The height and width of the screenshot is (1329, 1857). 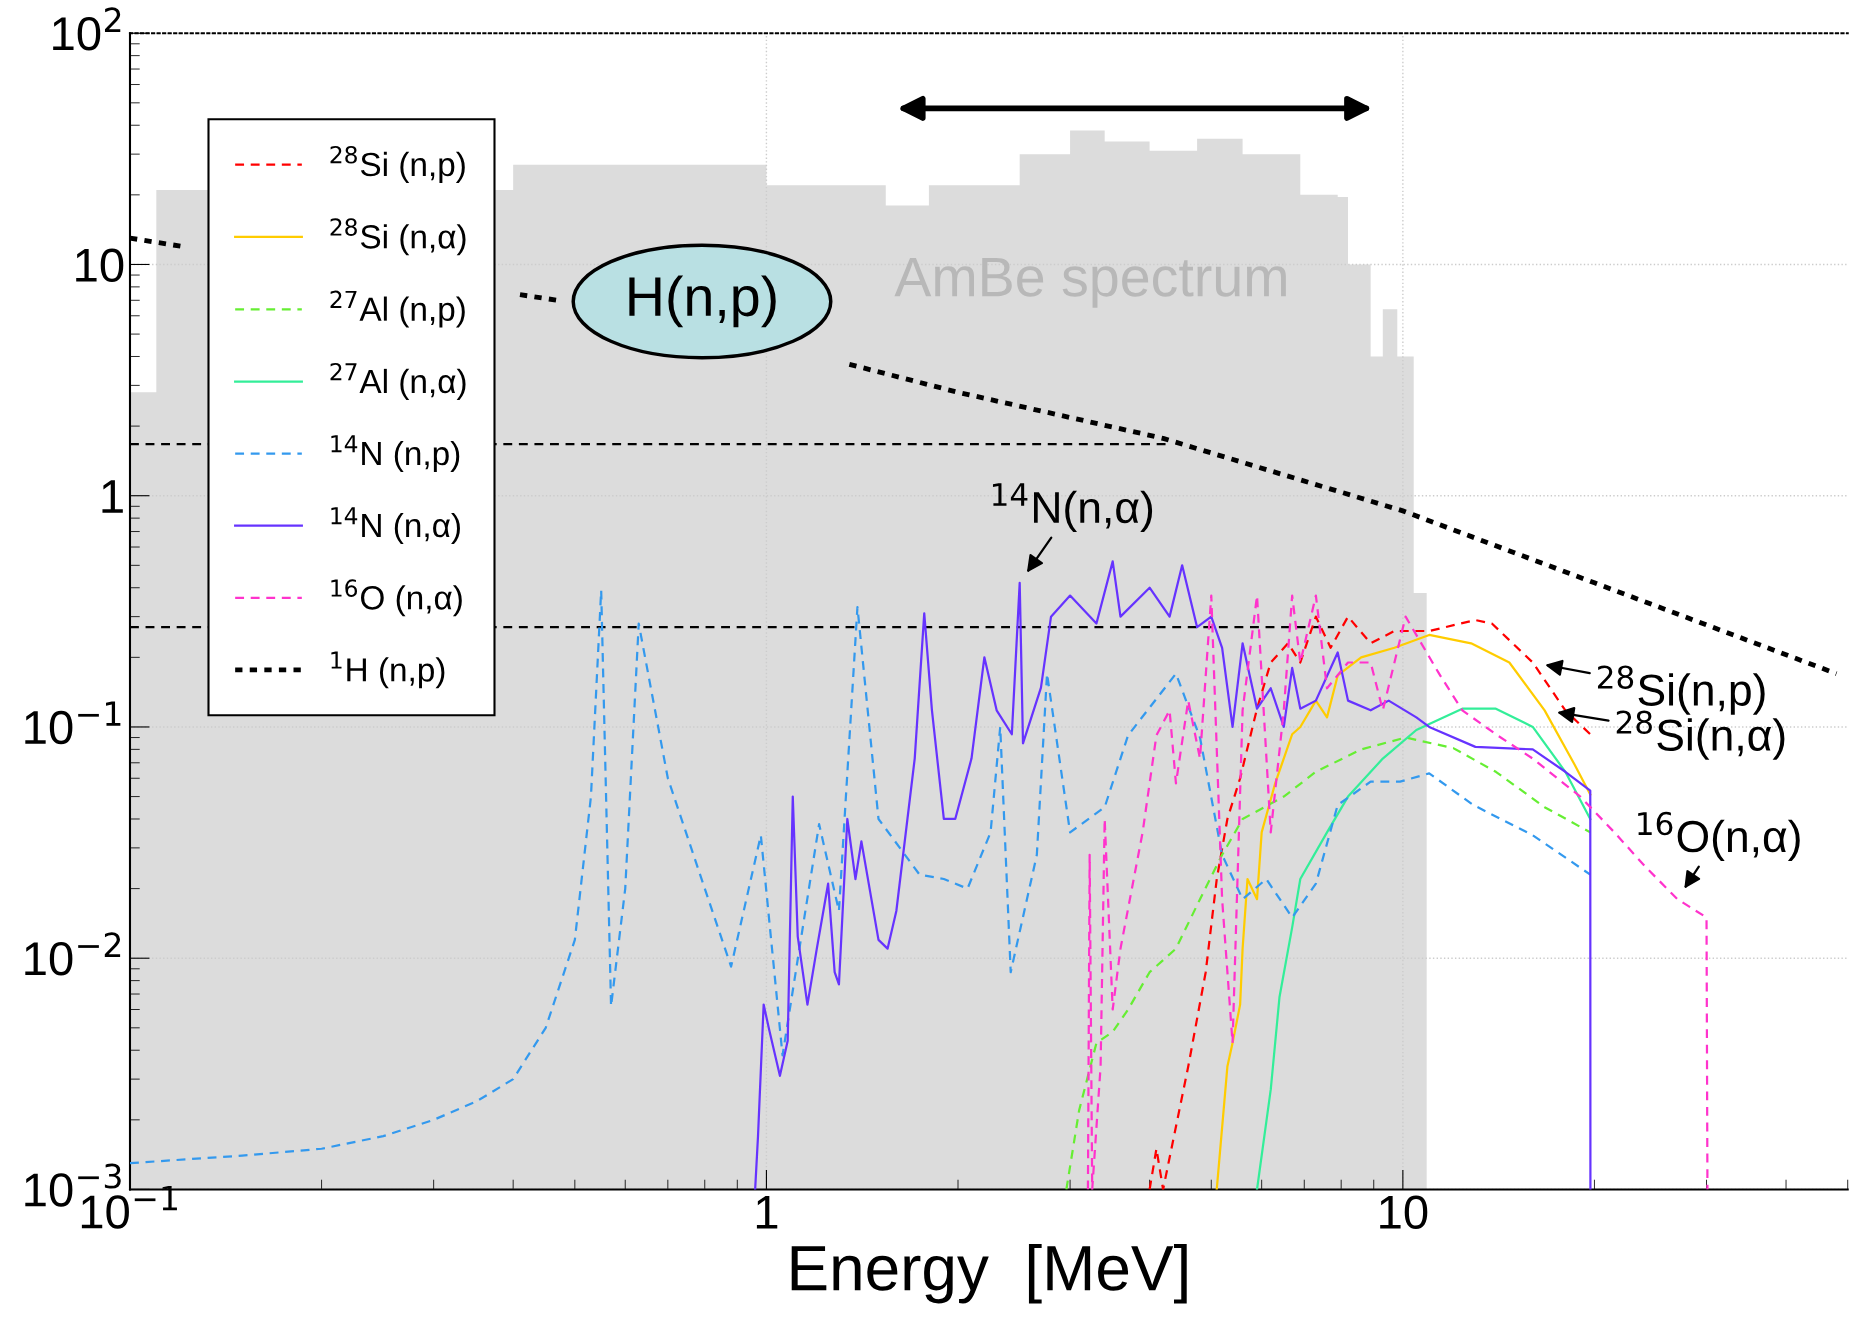 I want to click on y-tick-label: 1, so click(x=112, y=496).